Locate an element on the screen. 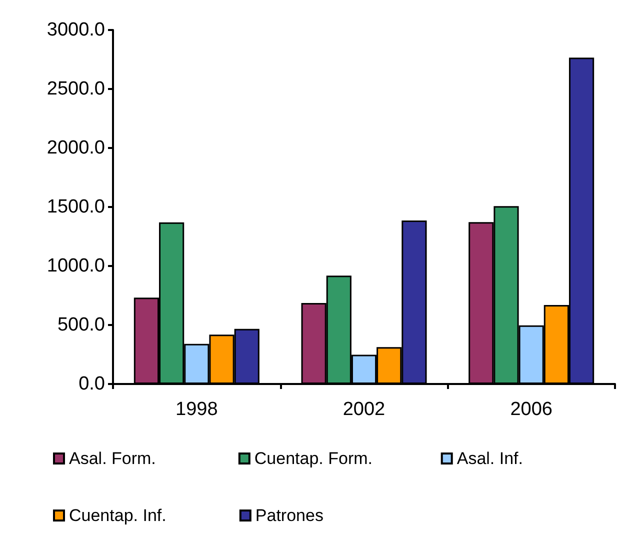 This screenshot has width=635, height=547. x-tick-label: 2002 is located at coordinates (364, 409).